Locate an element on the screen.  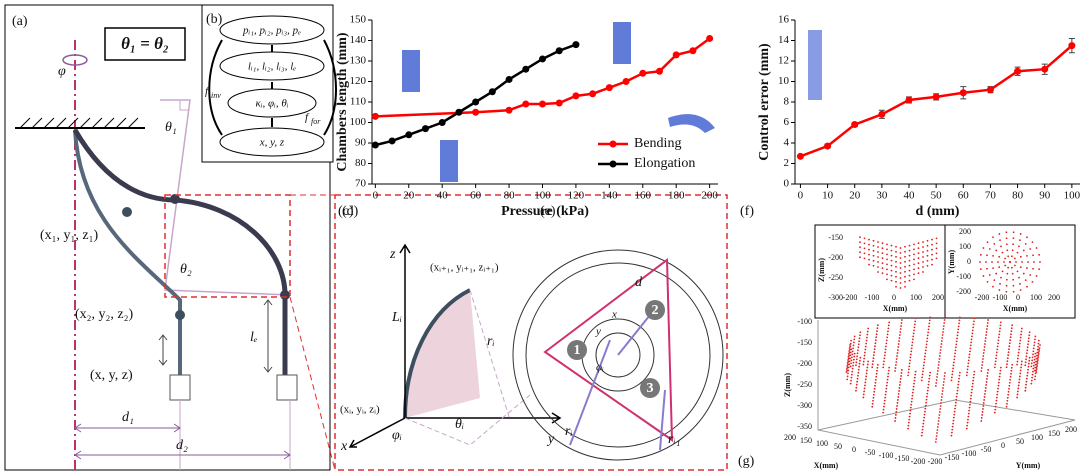
y-tick-label: 0 is located at coordinates (787, 184).